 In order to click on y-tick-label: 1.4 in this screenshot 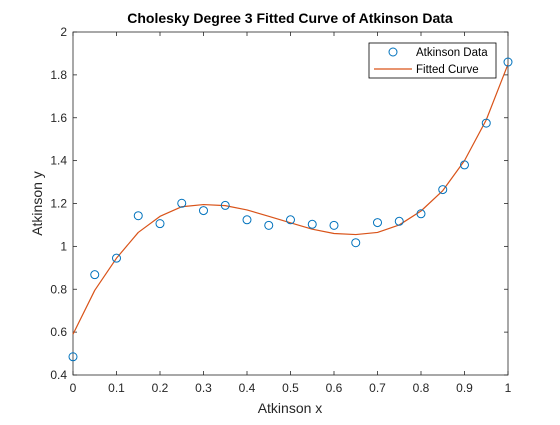, I will do `click(58, 161)`.